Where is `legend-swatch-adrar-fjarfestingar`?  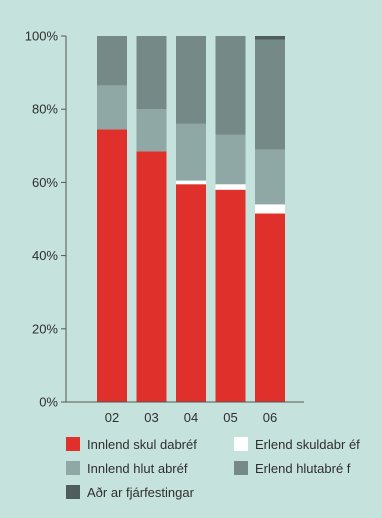
legend-swatch-adrar-fjarfestingar is located at coordinates (73, 492).